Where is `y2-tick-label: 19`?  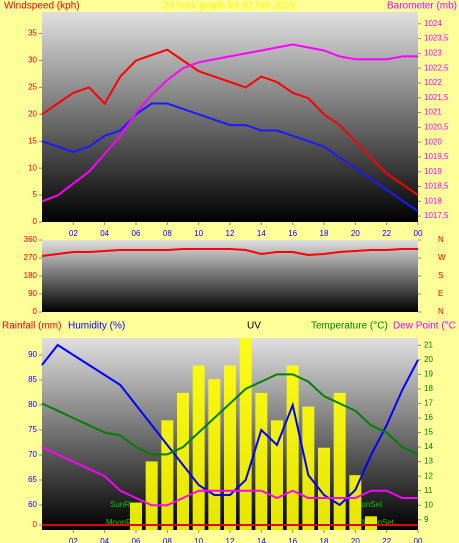 y2-tick-label: 19 is located at coordinates (428, 373).